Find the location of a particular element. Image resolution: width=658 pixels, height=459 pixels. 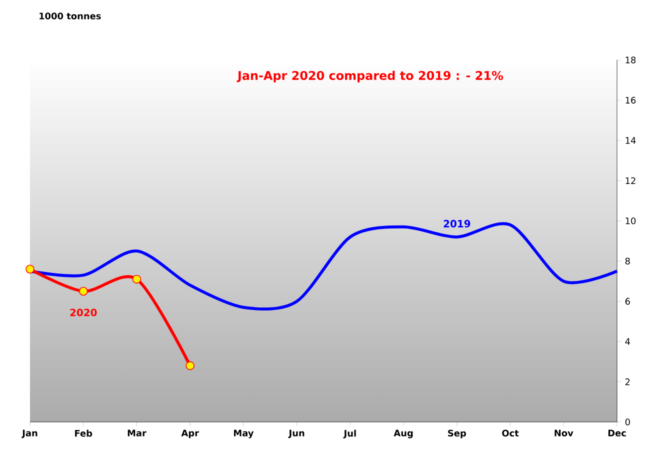

x-tick-label: Jul is located at coordinates (349, 434).